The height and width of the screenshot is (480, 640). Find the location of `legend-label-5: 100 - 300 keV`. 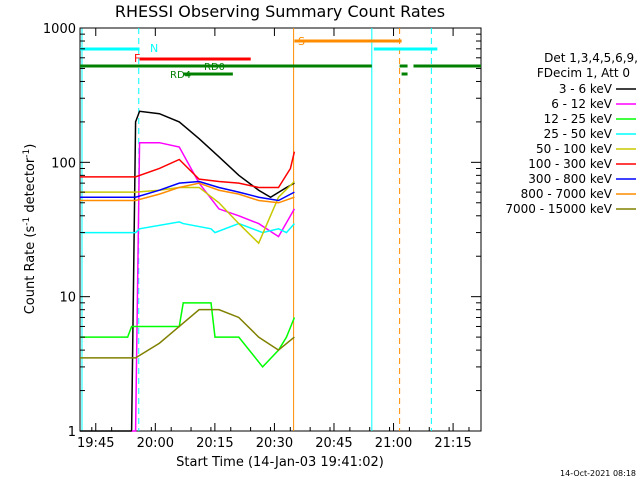

legend-label-5: 100 - 300 keV is located at coordinates (570, 164).